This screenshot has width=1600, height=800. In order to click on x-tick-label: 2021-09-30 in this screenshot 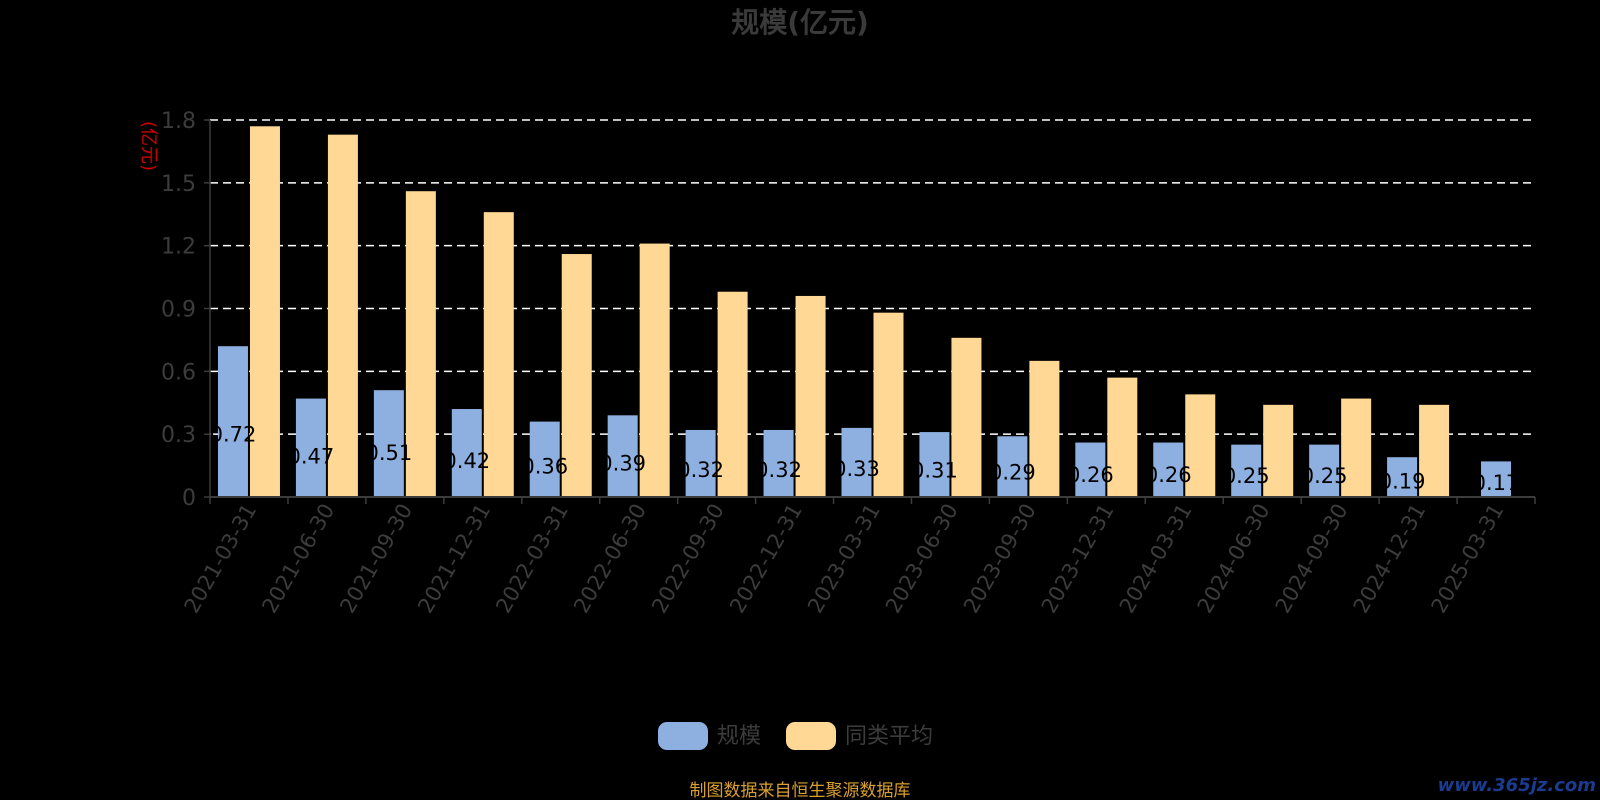, I will do `click(376, 559)`.